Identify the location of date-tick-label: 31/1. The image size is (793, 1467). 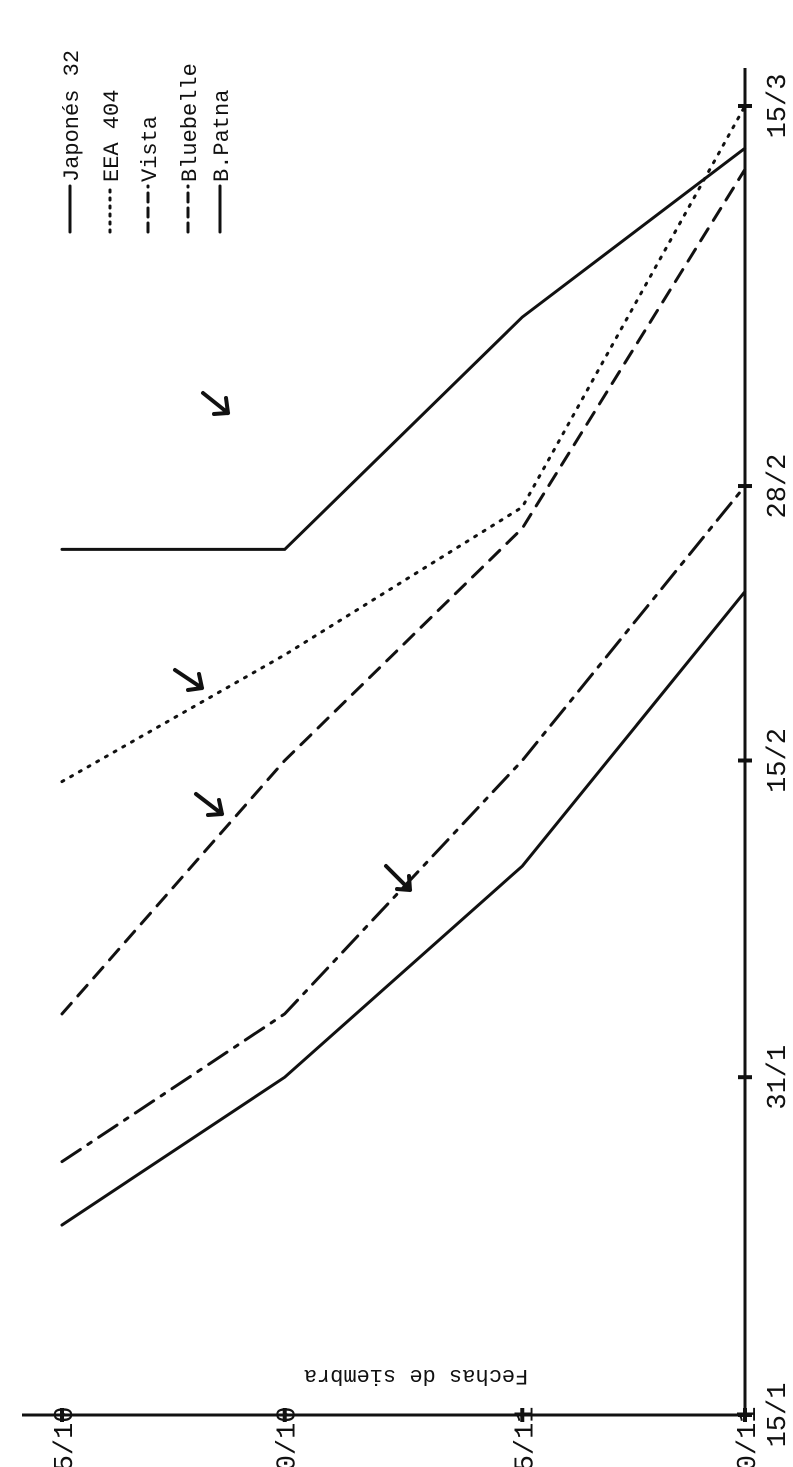
(778, 1077).